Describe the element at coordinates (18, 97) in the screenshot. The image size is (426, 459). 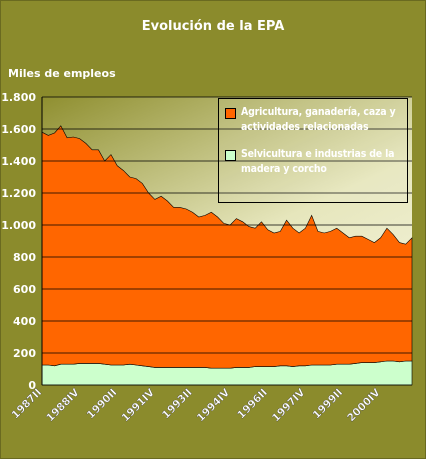
I see `y-tick-label: 1.800` at that location.